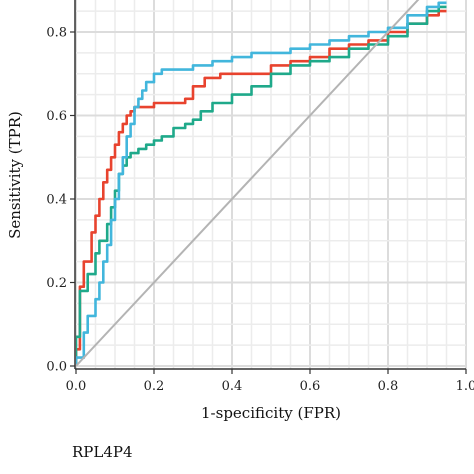 The height and width of the screenshot is (474, 474). Describe the element at coordinates (154, 386) in the screenshot. I see `x-tick-label: 0.2` at that location.